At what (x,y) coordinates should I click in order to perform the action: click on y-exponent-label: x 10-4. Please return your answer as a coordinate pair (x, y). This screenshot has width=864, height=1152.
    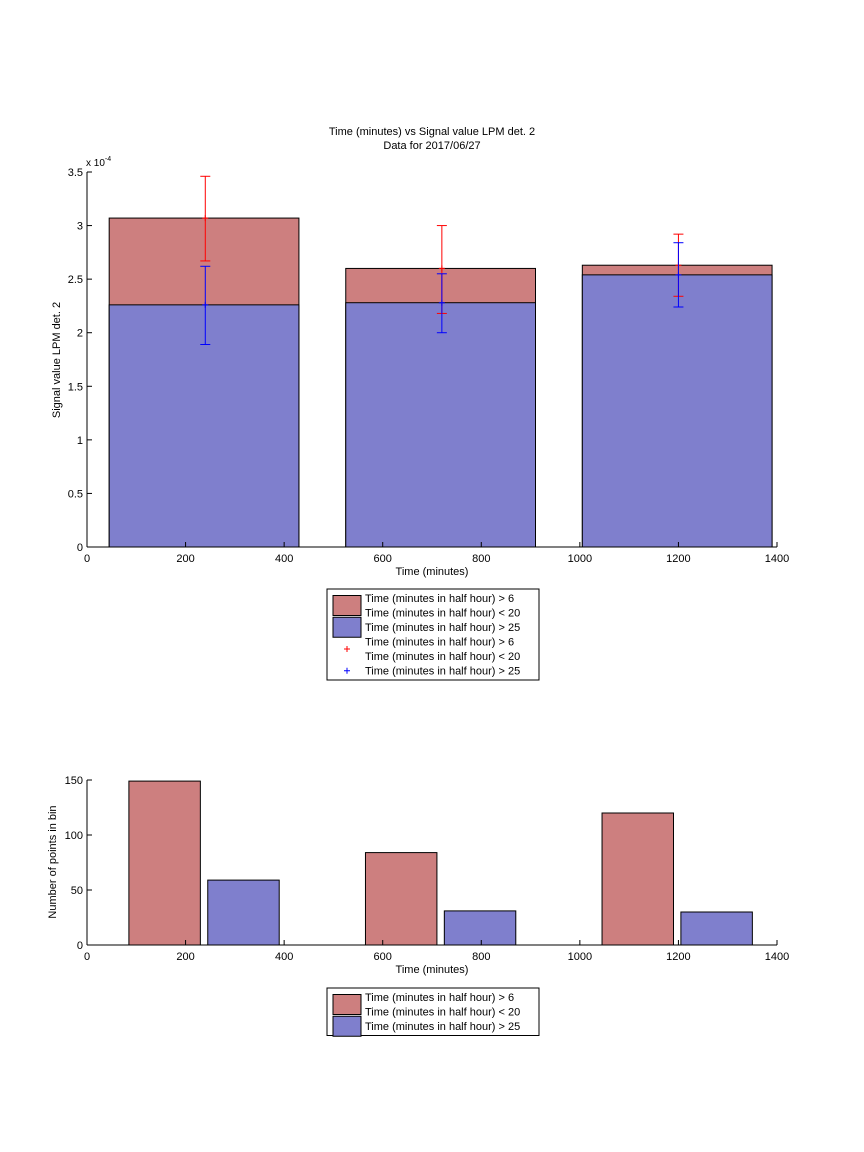
    Looking at the image, I should click on (98, 162).